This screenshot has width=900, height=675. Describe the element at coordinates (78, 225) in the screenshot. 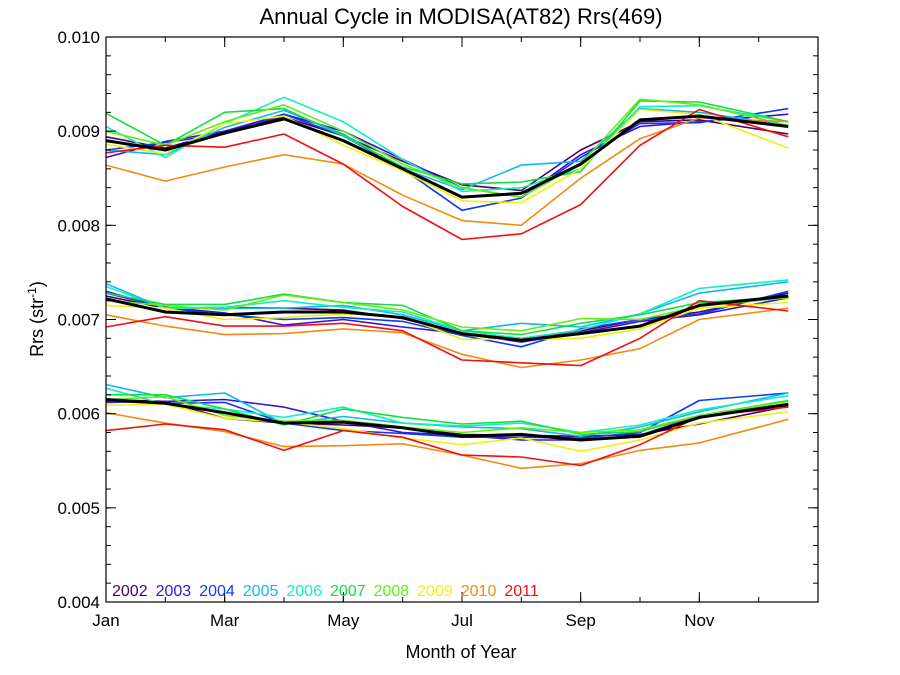

I see `y-tick-label: 0.008` at that location.